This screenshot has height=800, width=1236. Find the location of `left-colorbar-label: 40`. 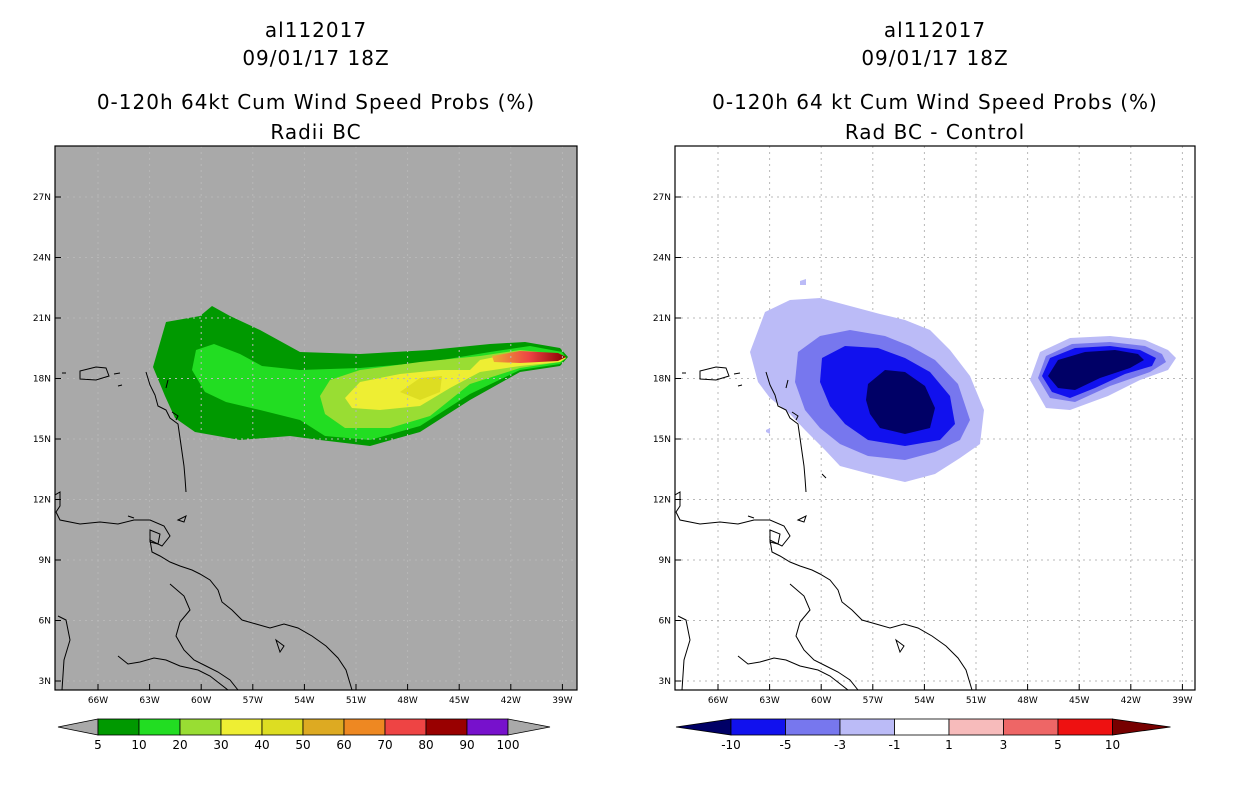

left-colorbar-label: 40 is located at coordinates (261, 745).